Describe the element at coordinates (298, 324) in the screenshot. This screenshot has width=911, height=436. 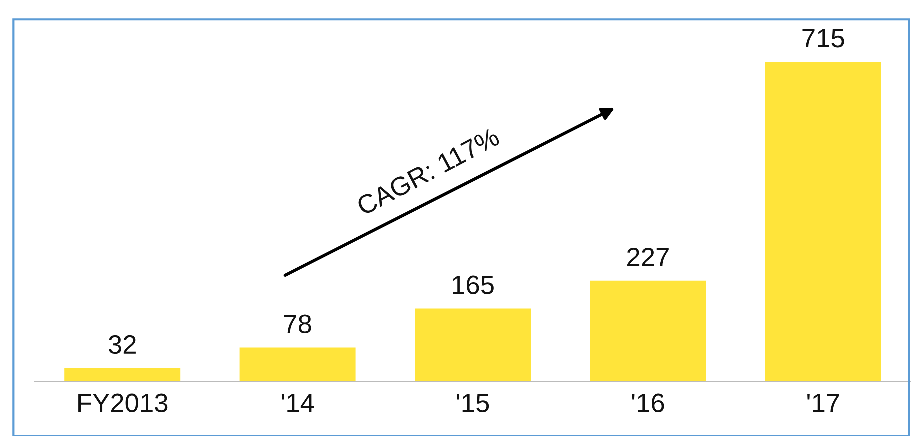
I see `data-label: 78` at that location.